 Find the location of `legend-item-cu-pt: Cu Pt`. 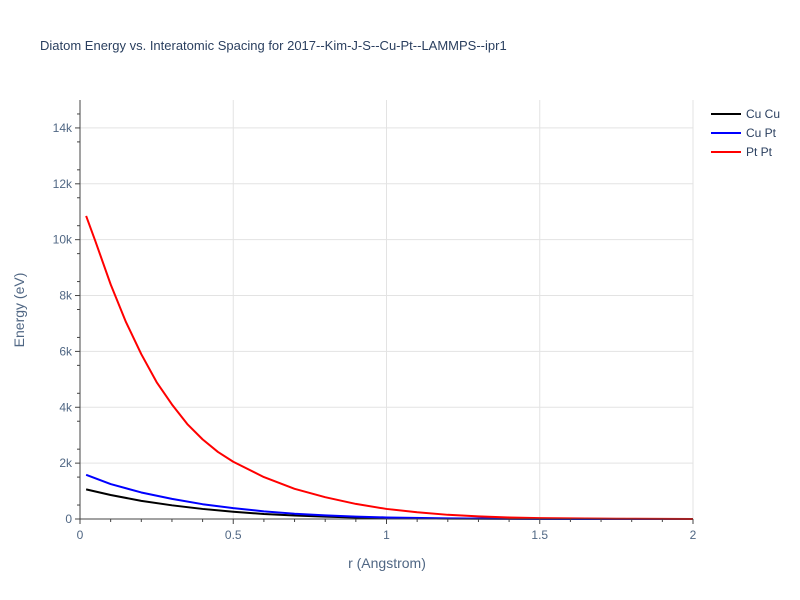

legend-item-cu-pt: Cu Pt is located at coordinates (744, 133).